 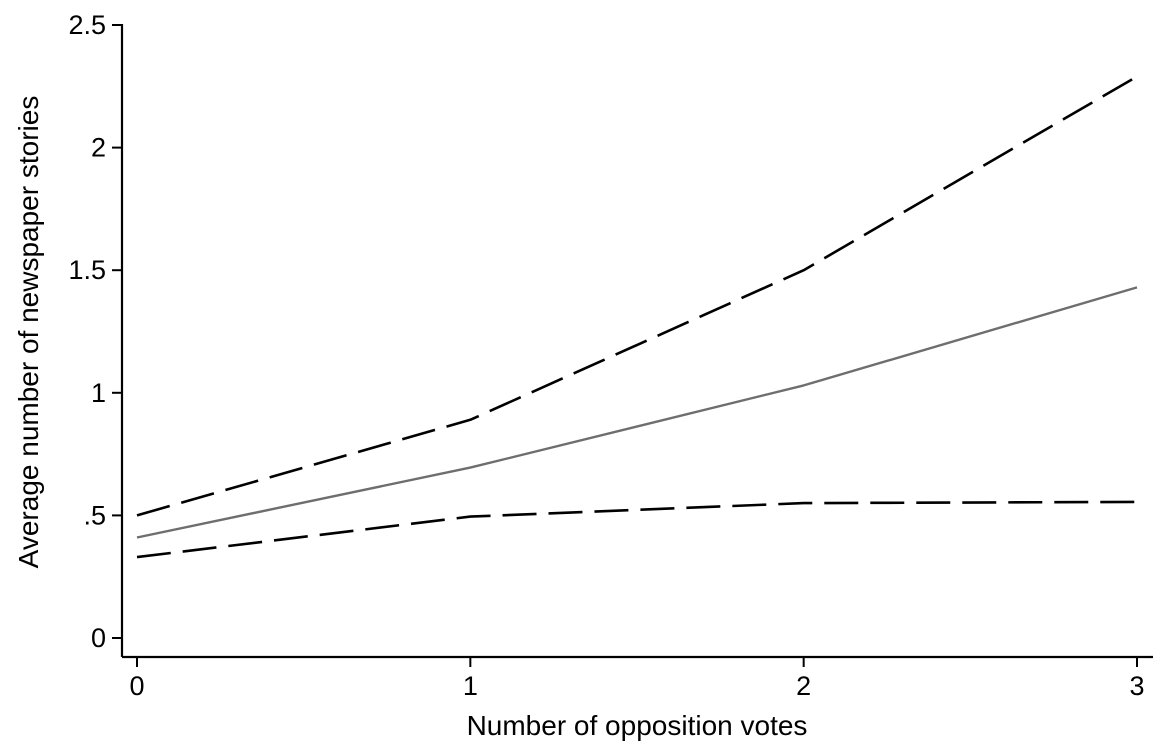 I want to click on x-tick-label: 1, so click(x=470, y=686).